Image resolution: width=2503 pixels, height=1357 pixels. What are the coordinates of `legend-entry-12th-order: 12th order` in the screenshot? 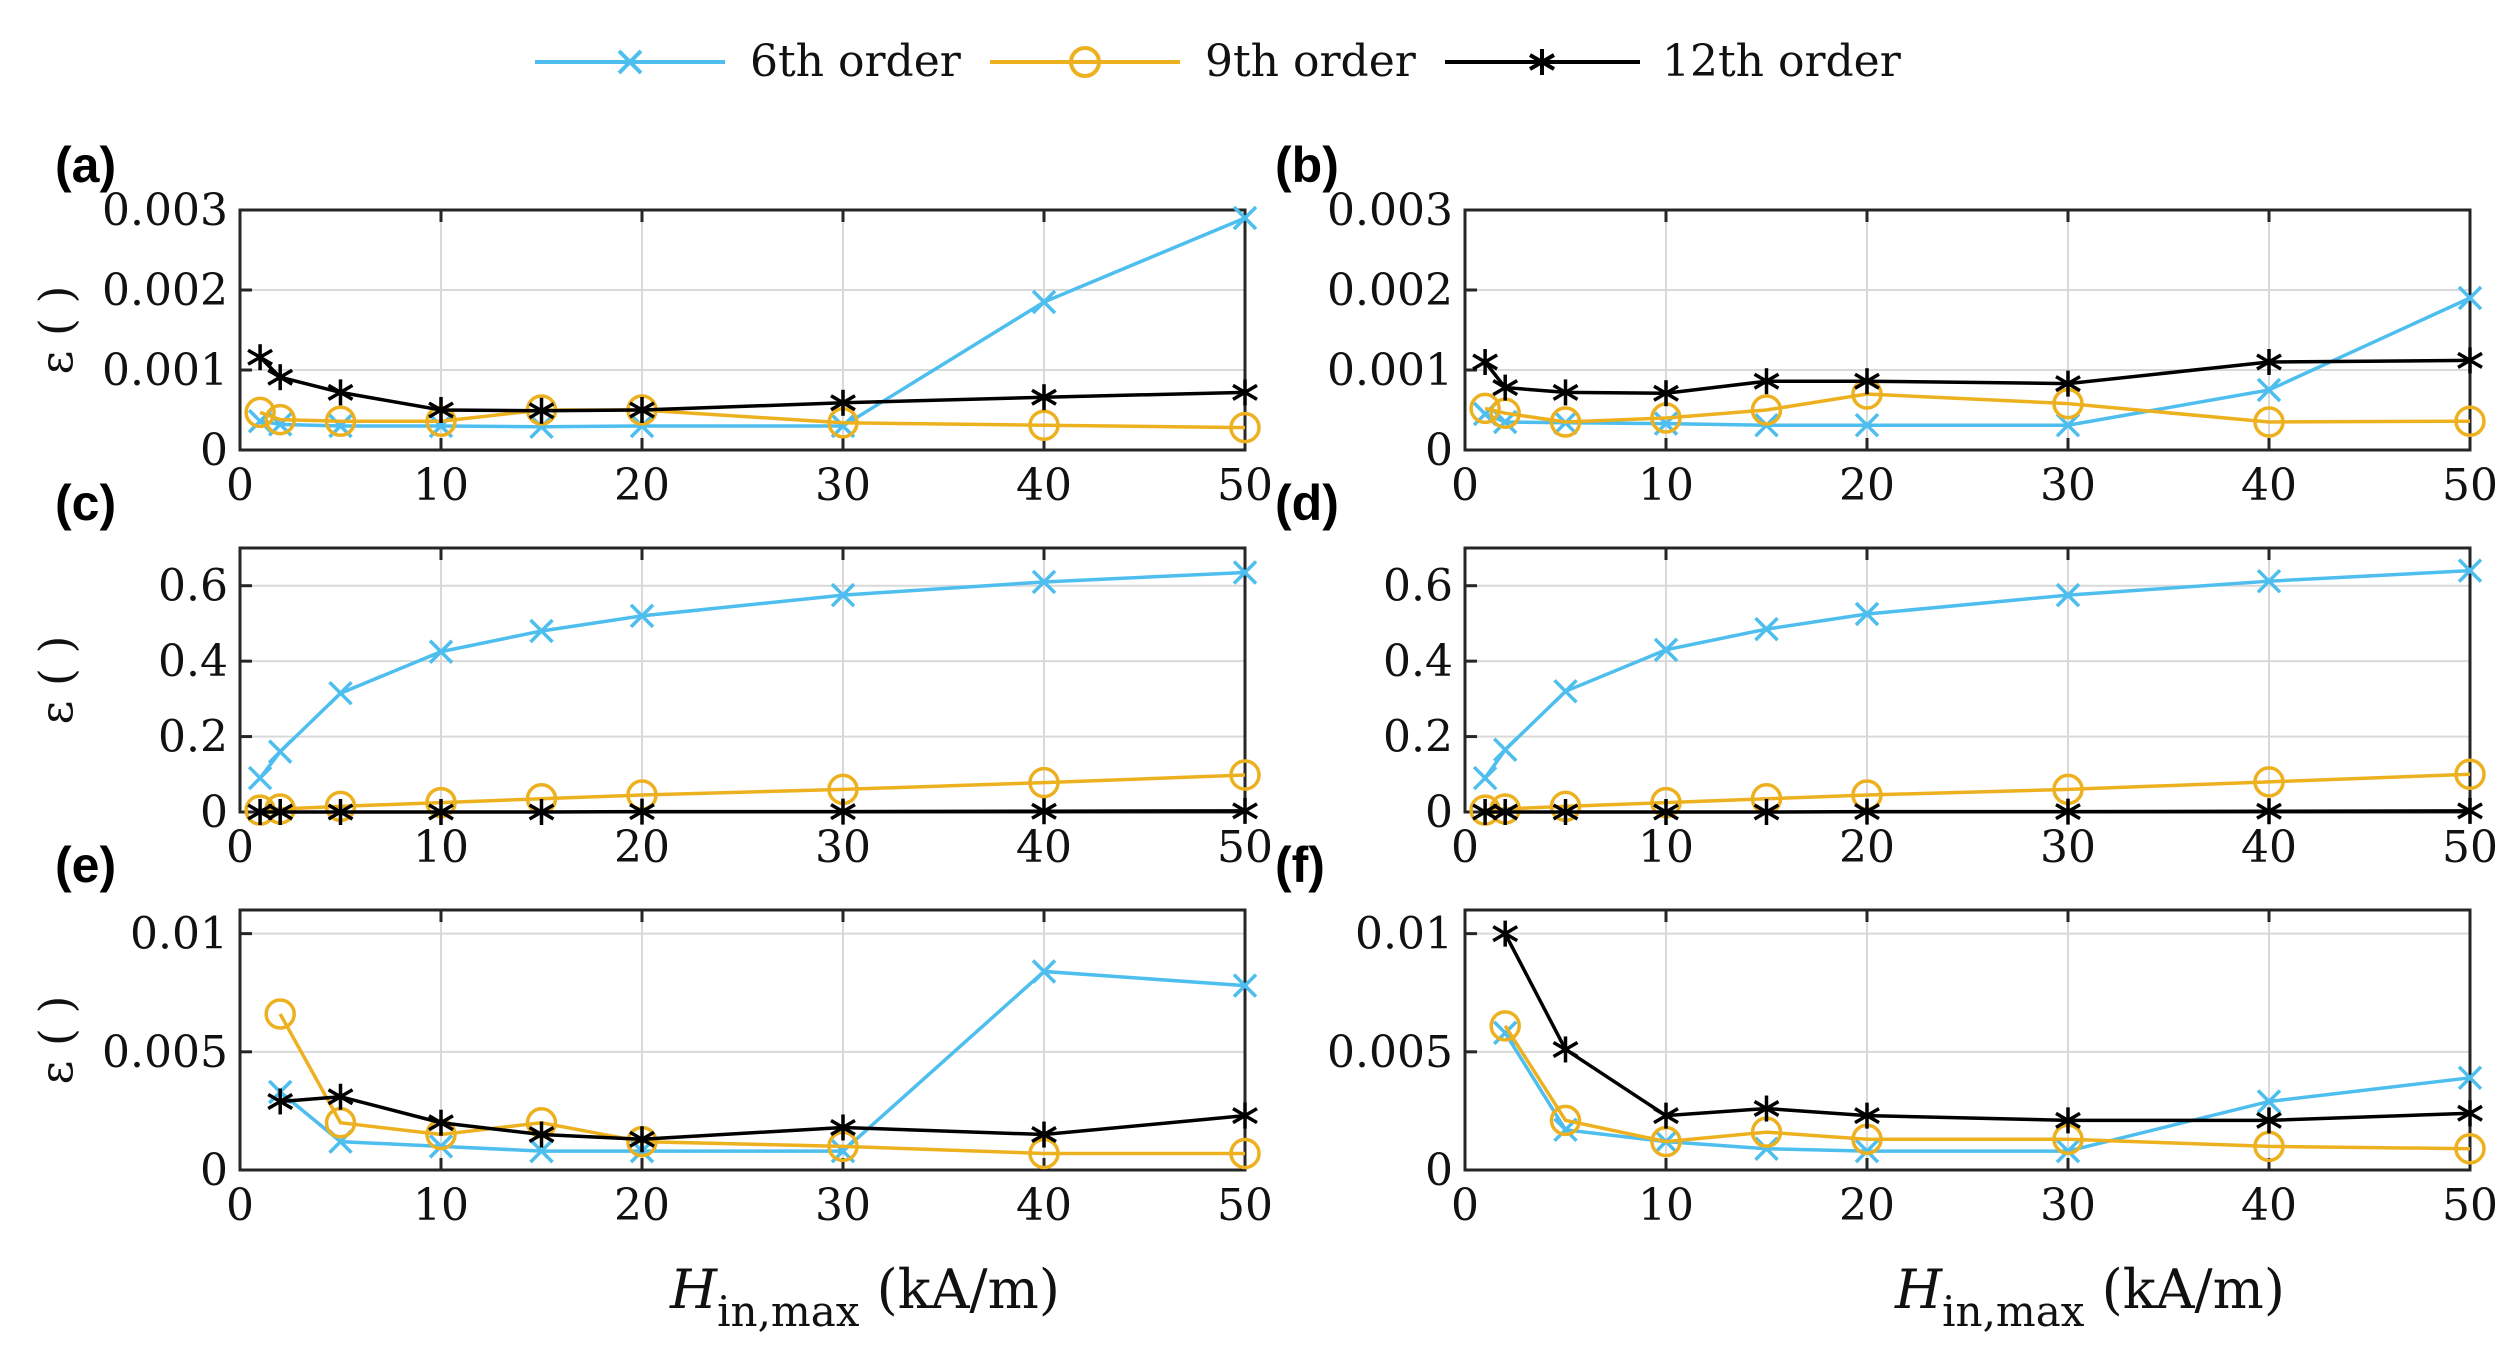 It's located at (1673, 61).